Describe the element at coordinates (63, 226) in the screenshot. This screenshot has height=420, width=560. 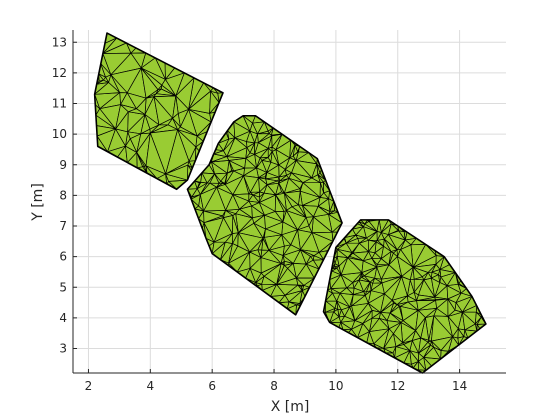
I see `y-tick-label: 7` at that location.